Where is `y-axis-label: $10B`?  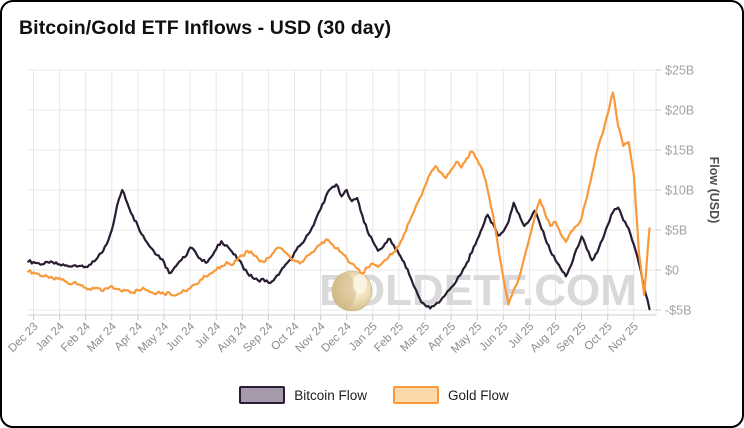 y-axis-label: $10B is located at coordinates (679, 191).